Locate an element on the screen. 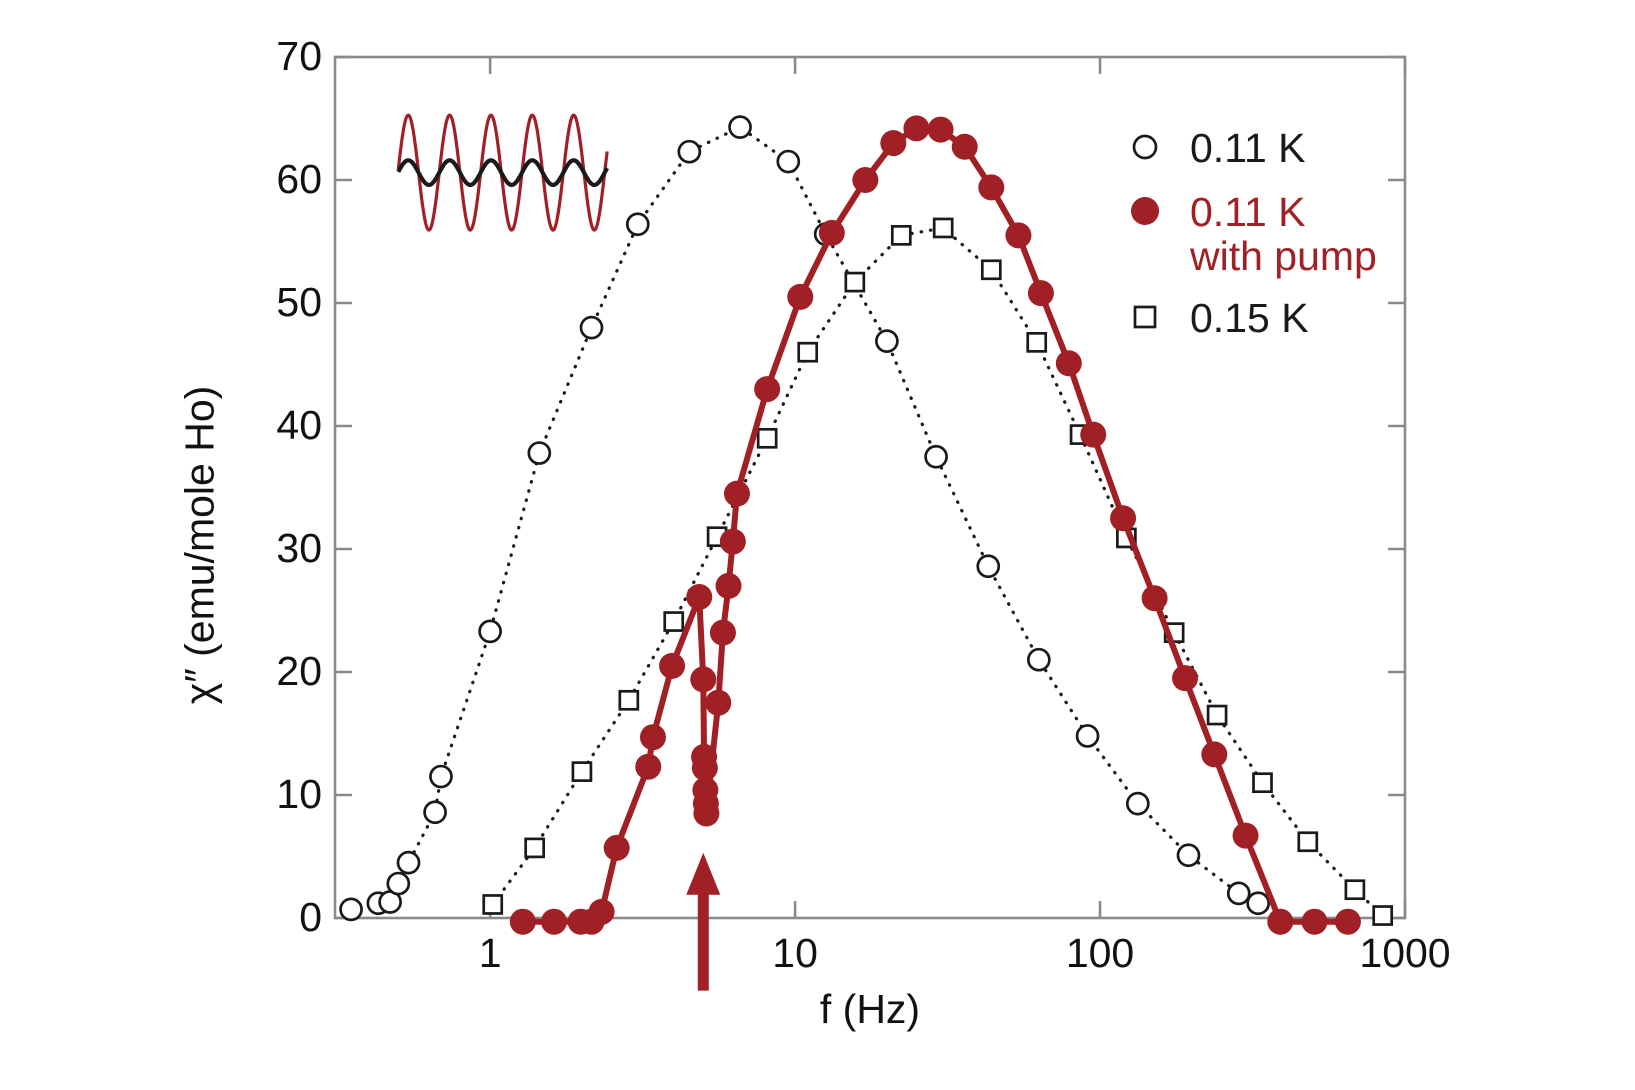 The image size is (1635, 1090). y-tick-label: 60 is located at coordinates (299, 179).